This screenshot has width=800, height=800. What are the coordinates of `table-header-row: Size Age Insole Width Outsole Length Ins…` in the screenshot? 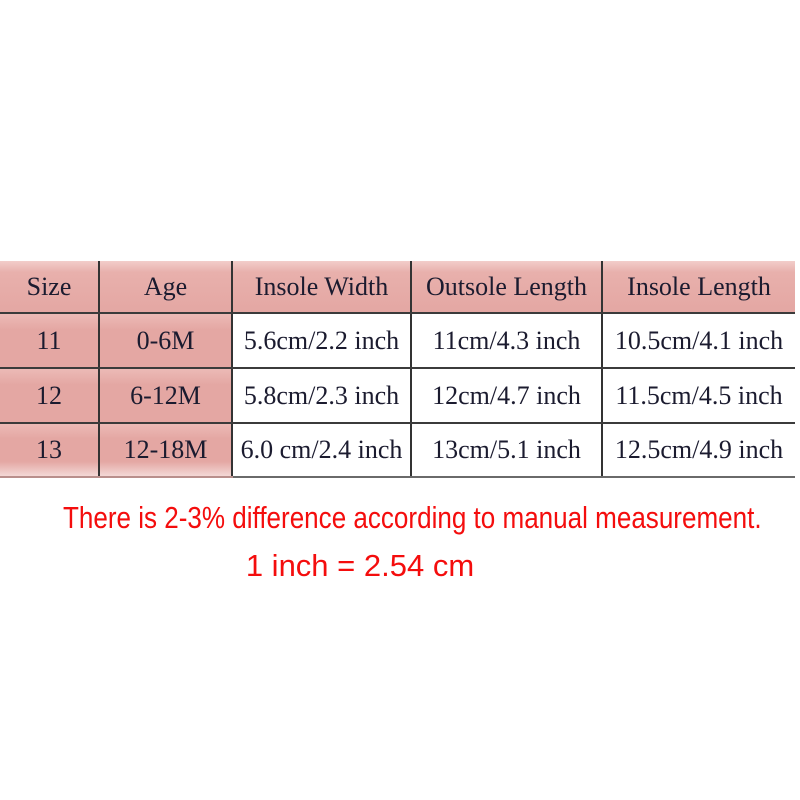 It's located at (397, 287).